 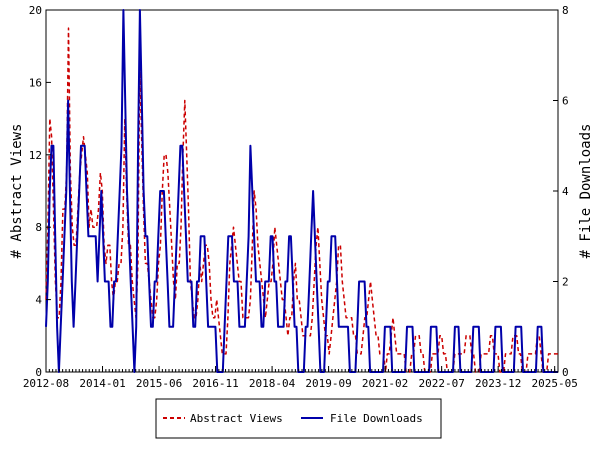 I want to click on x-tick-label: 2015-06, so click(x=159, y=383).